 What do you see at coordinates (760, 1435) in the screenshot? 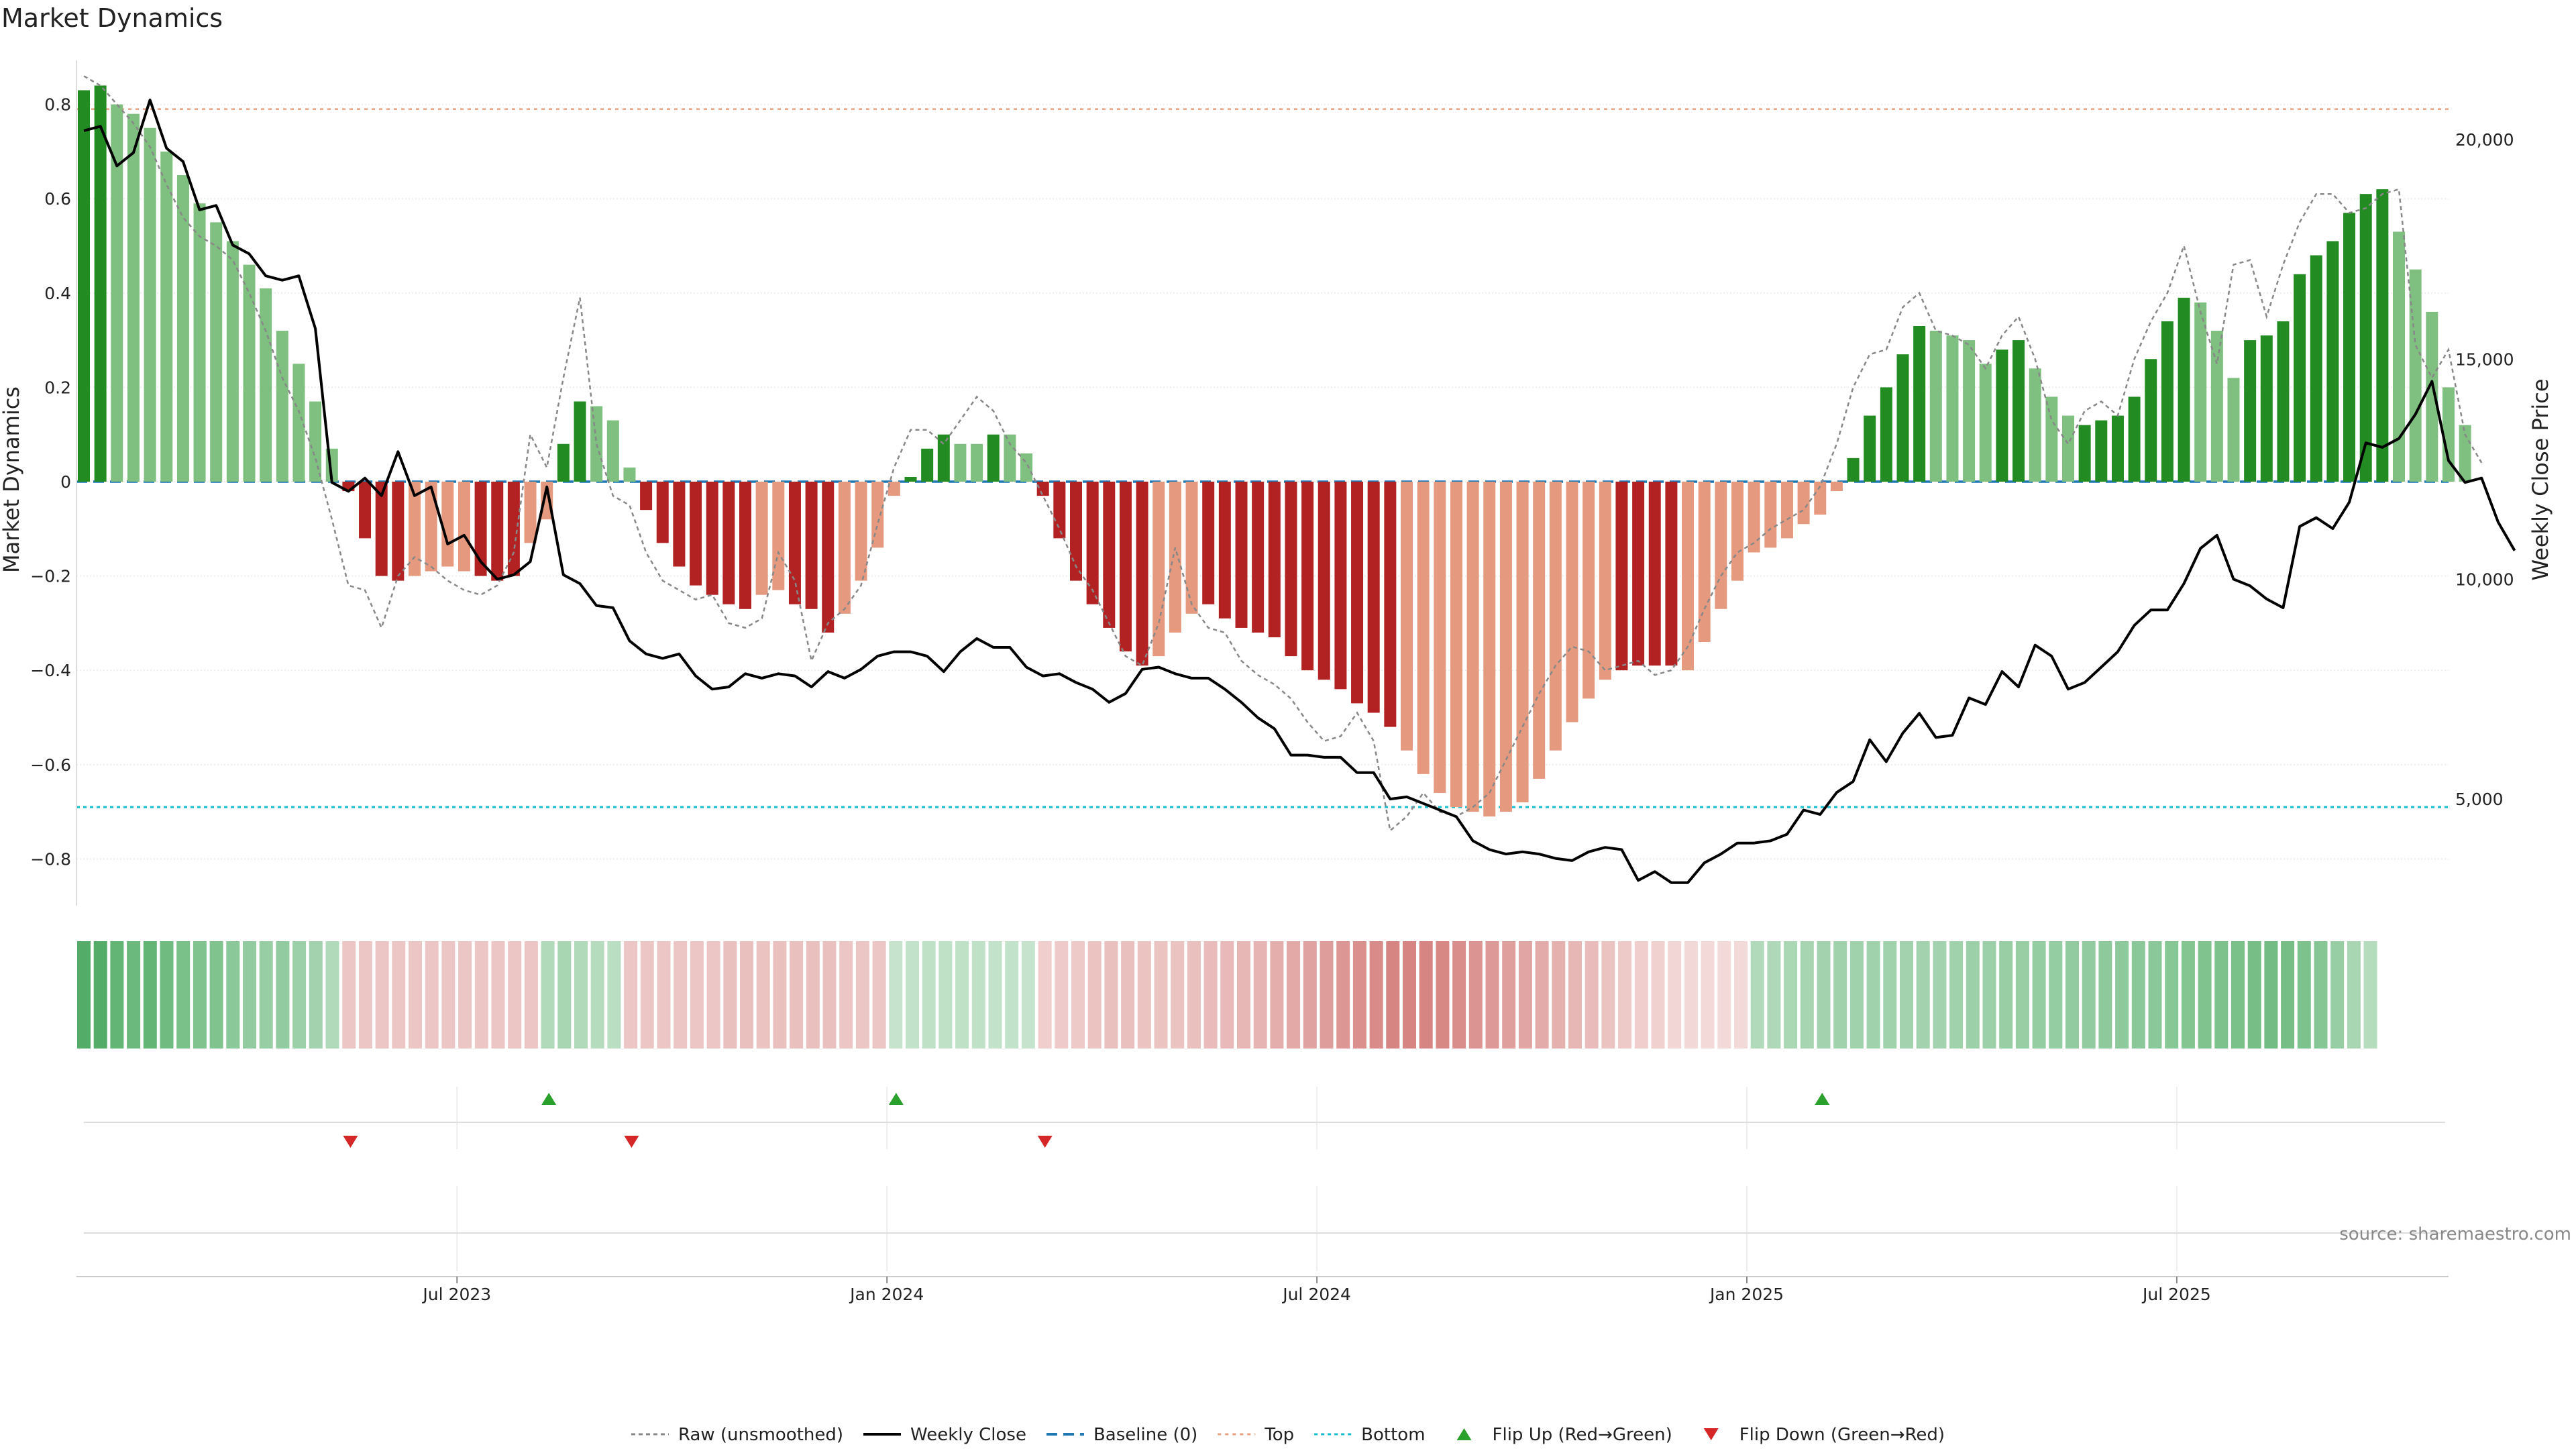
I see `legend-label-raw: Raw (unsmoothed)` at bounding box center [760, 1435].